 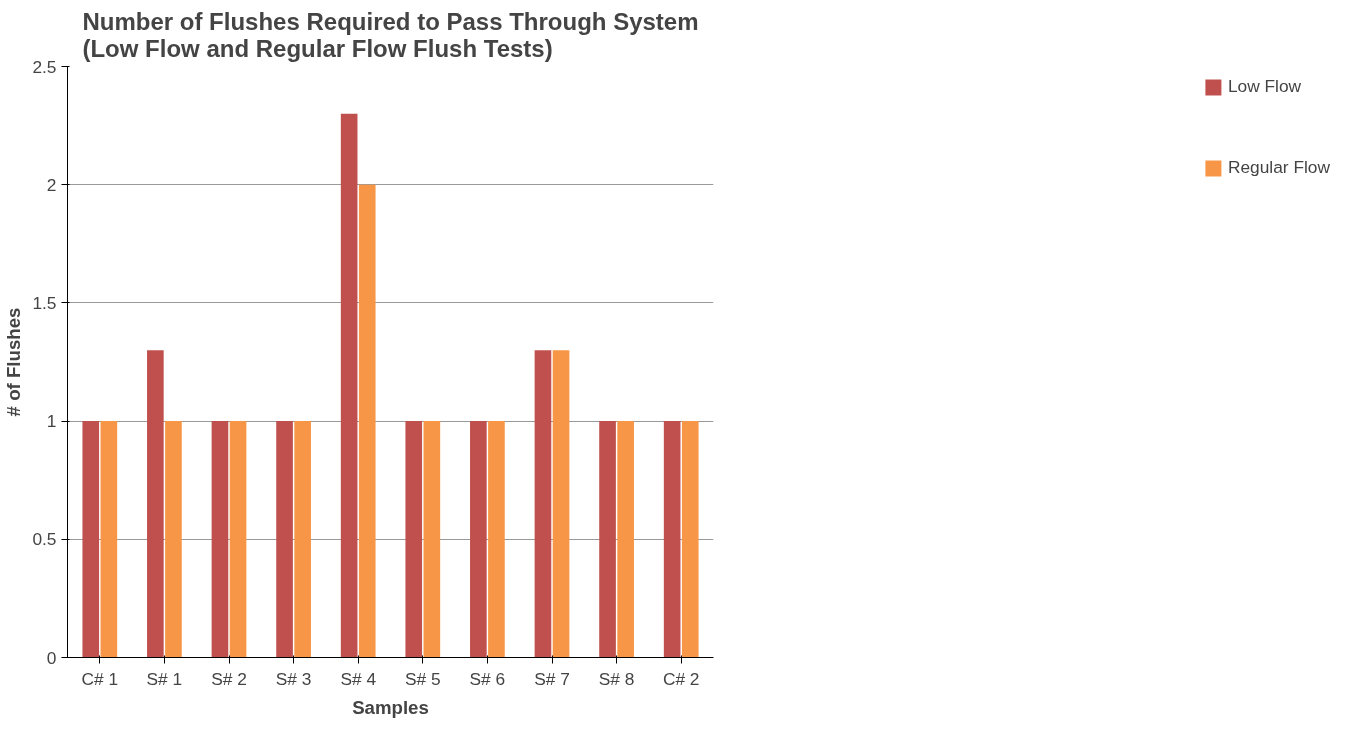 What do you see at coordinates (44, 539) in the screenshot?
I see `y-tick-label: 0.5` at bounding box center [44, 539].